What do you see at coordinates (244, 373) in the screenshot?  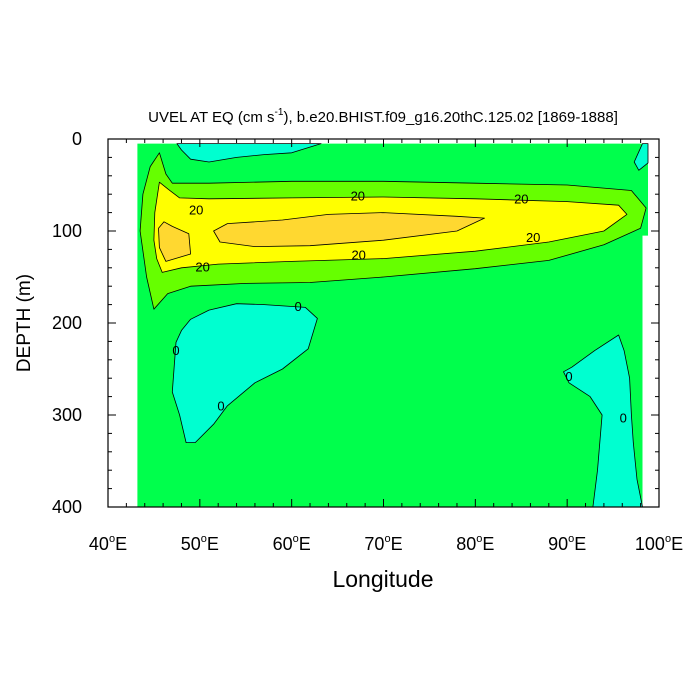 I see `contour-region-negative-mid-left` at bounding box center [244, 373].